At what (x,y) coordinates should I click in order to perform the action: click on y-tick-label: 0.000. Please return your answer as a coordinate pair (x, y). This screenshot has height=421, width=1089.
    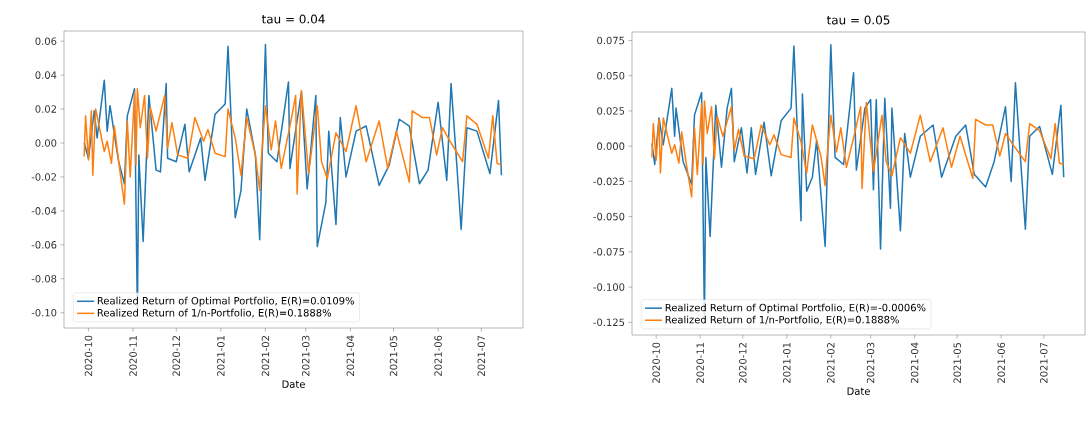
    Looking at the image, I should click on (611, 146).